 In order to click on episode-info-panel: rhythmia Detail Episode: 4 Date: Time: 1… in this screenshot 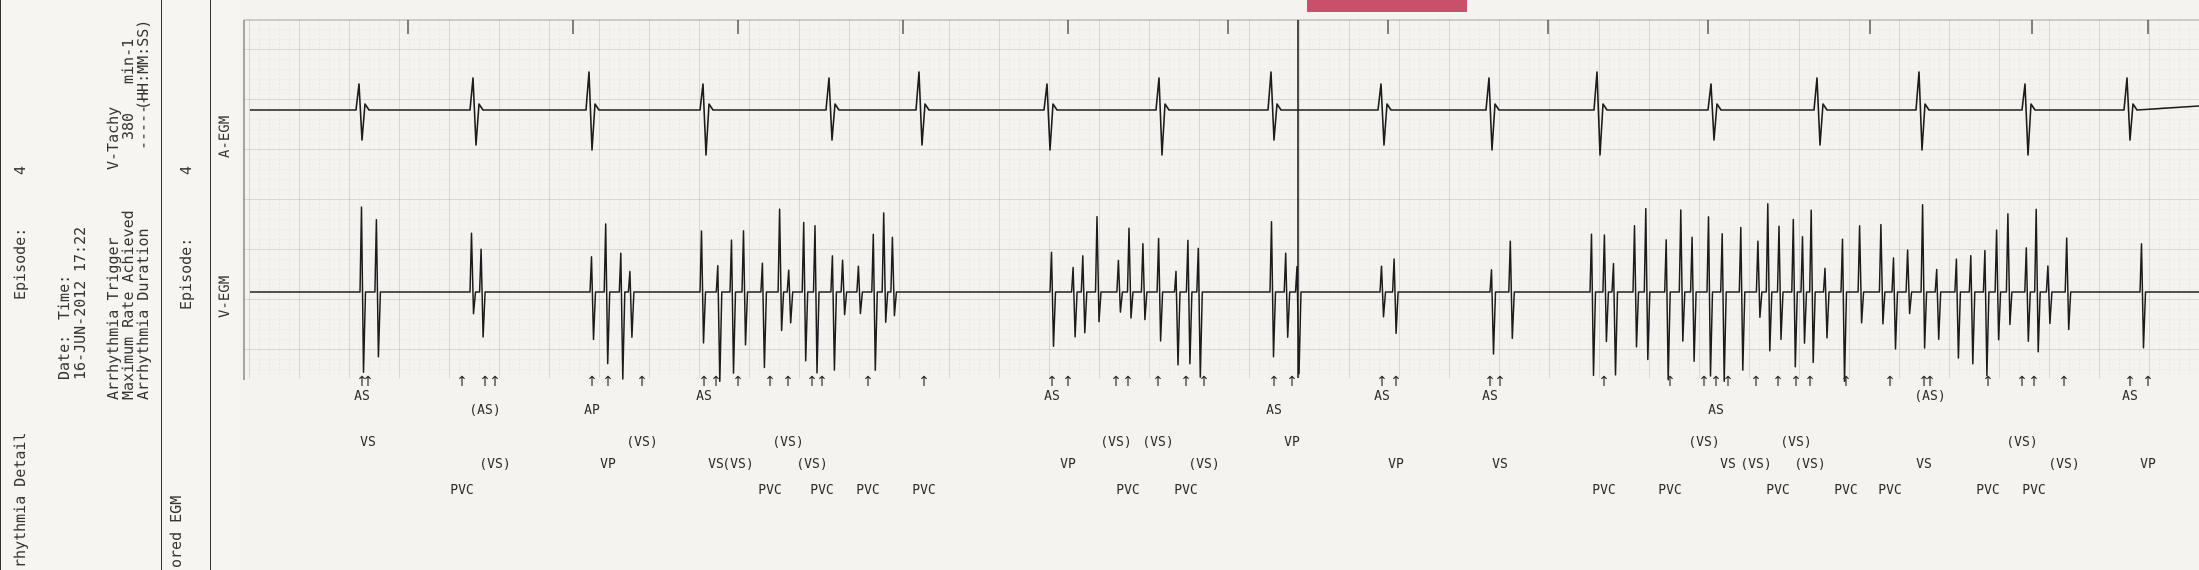, I will do `click(120, 285)`.